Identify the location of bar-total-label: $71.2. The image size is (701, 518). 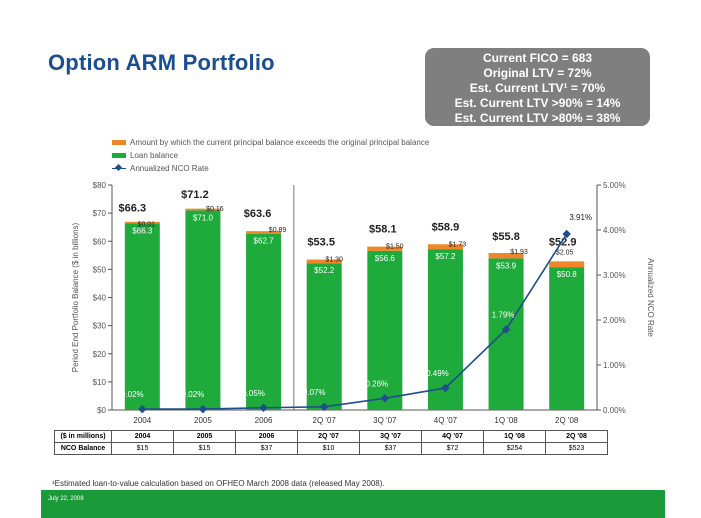
(195, 195).